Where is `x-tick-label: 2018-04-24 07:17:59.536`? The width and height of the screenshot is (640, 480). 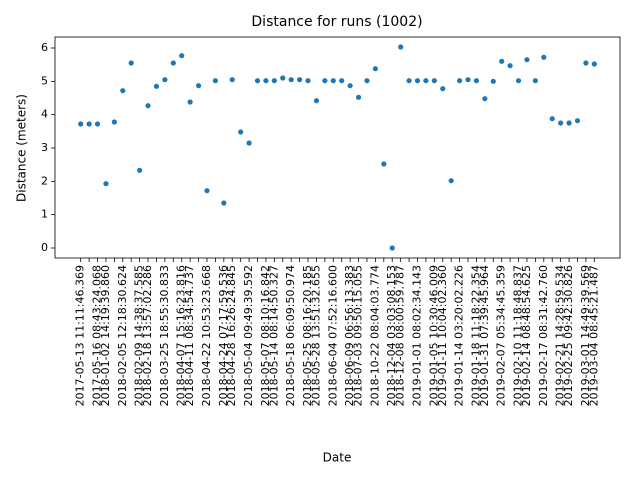 x-tick-label: 2018-04-24 07:17:59.536 is located at coordinates (223, 335).